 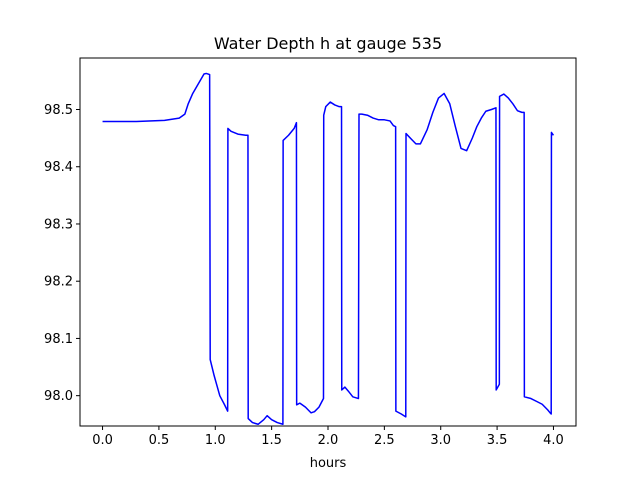 I want to click on y-tick-label: 98.4, so click(x=58, y=167).